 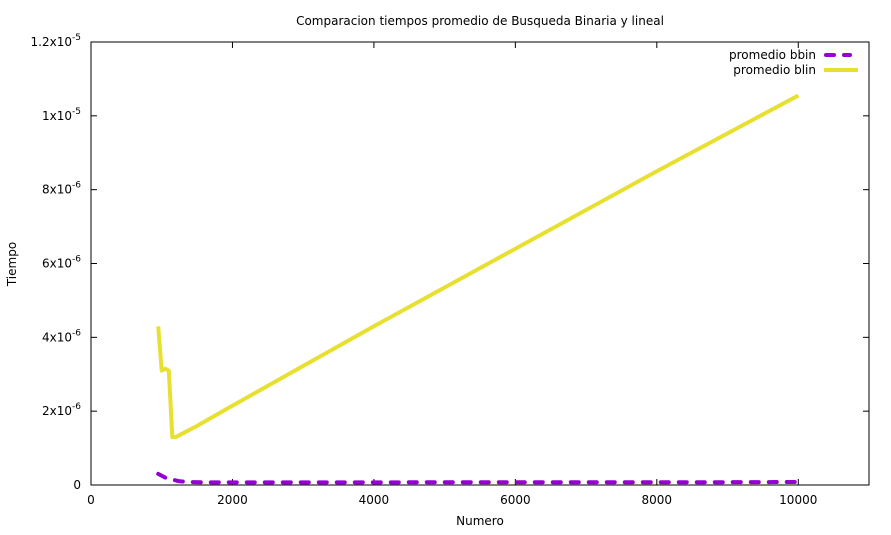 I want to click on y-tick-label: 8x10⁻⁶, so click(x=61, y=189).